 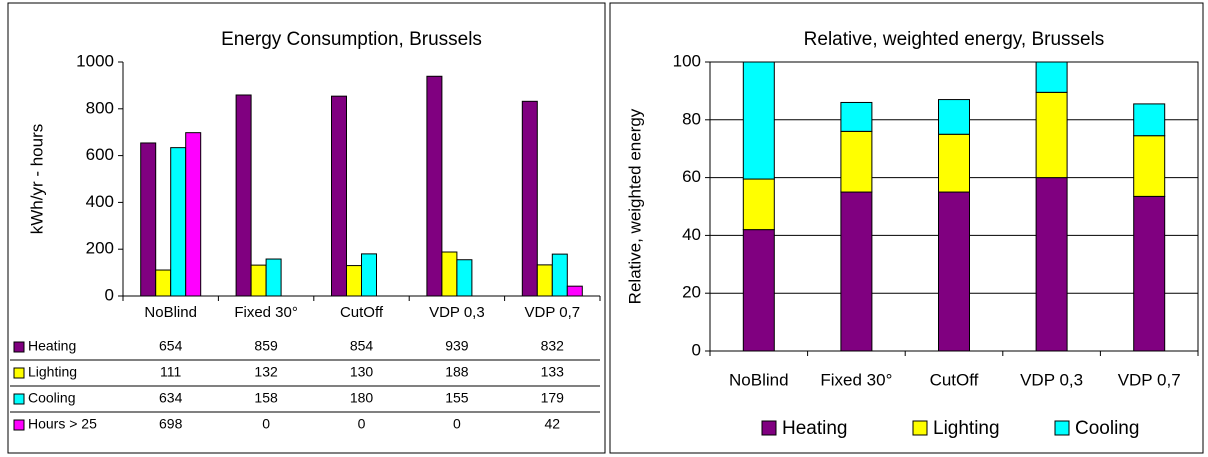 What do you see at coordinates (100, 154) in the screenshot?
I see `y-tick-label: 600` at bounding box center [100, 154].